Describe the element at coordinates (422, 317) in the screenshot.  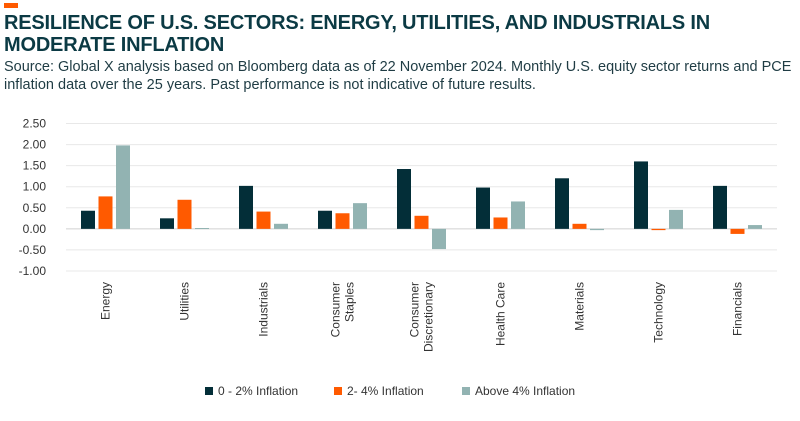
I see `category-label: ConsumerDiscretionary` at that location.